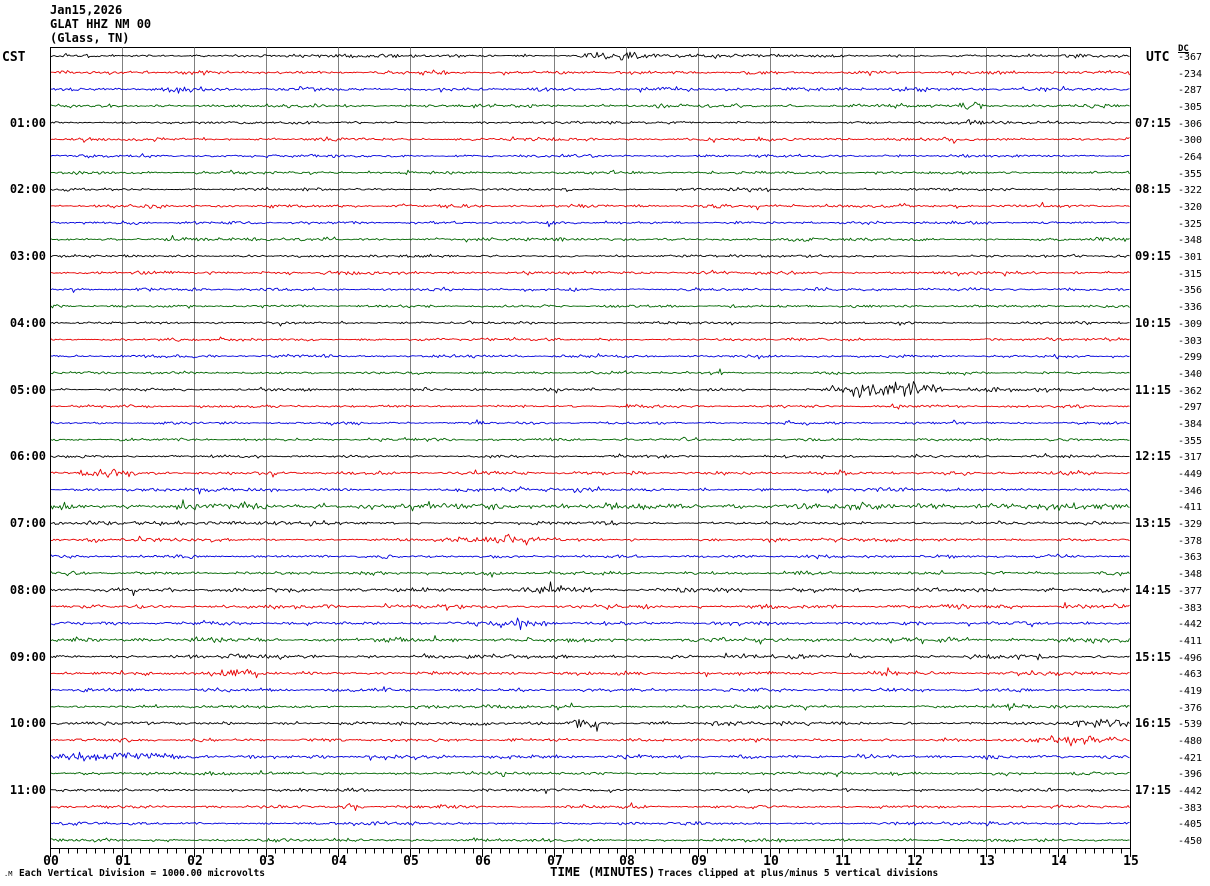 Image resolution: width=1210 pixels, height=886 pixels. Describe the element at coordinates (27, 590) in the screenshot. I see `cst-hour-label: 08:00` at that location.